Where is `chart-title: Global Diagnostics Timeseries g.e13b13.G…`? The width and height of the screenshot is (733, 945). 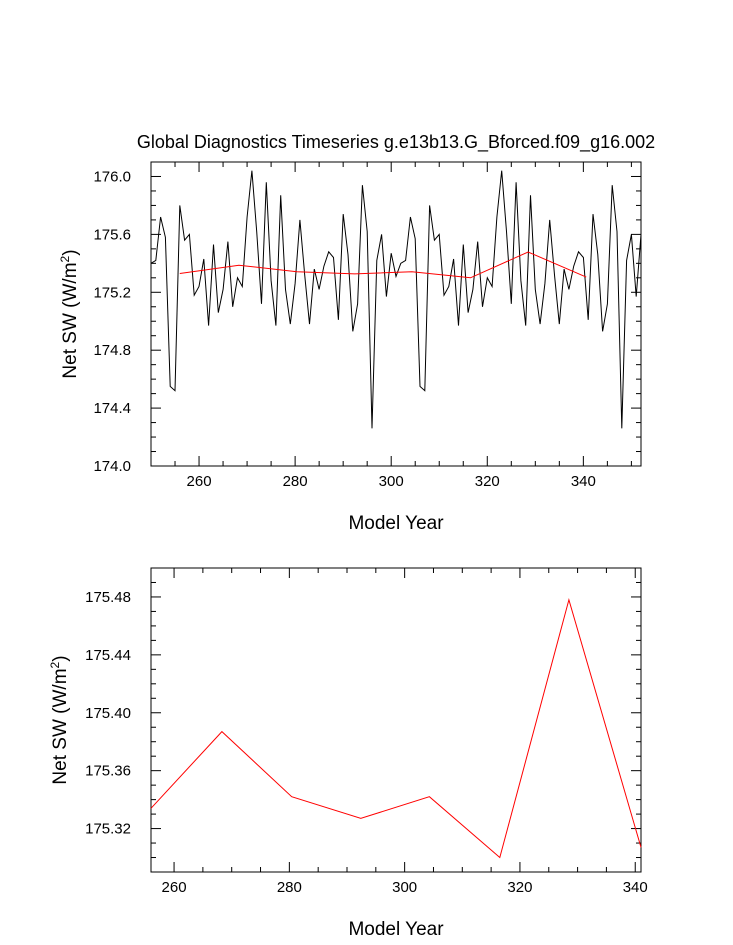 chart-title: Global Diagnostics Timeseries g.e13b13.G… is located at coordinates (396, 142).